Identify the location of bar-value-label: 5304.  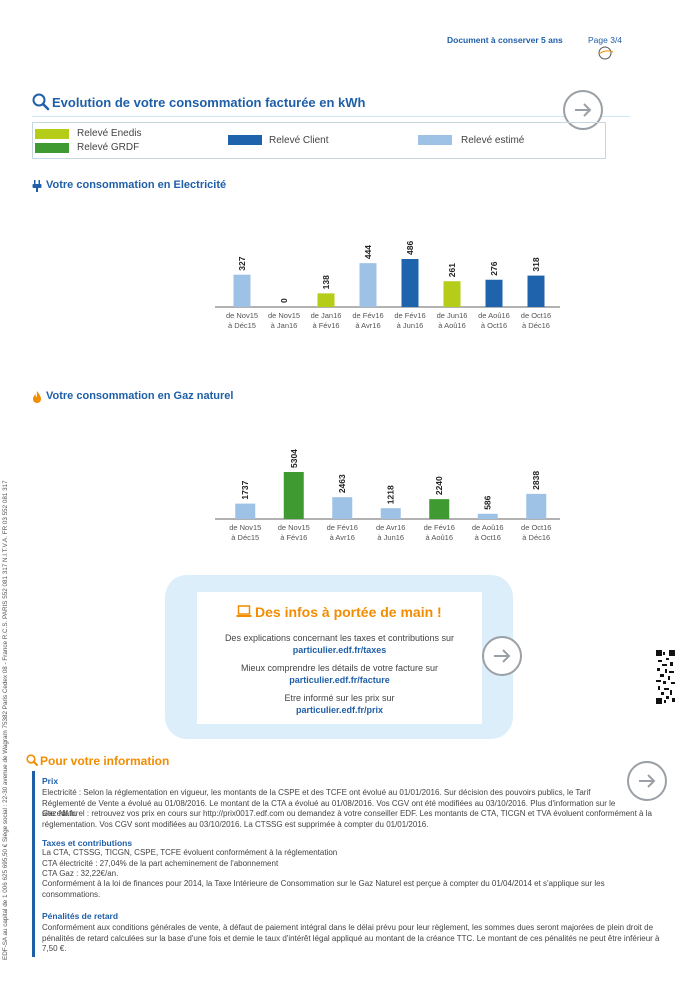
(294, 458).